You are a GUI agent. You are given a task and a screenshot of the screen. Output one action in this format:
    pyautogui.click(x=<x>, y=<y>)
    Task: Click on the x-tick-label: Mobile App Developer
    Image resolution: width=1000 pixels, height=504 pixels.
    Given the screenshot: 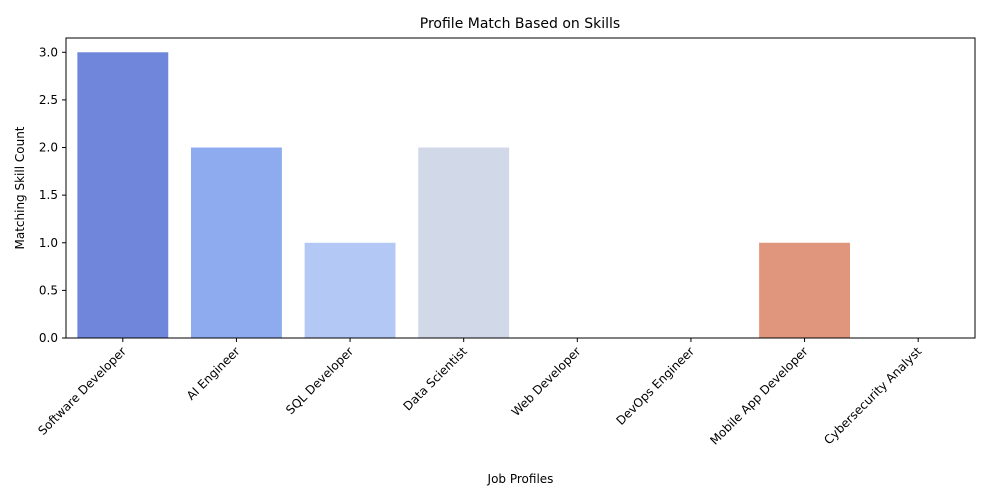 What is the action you would take?
    pyautogui.click(x=758, y=395)
    